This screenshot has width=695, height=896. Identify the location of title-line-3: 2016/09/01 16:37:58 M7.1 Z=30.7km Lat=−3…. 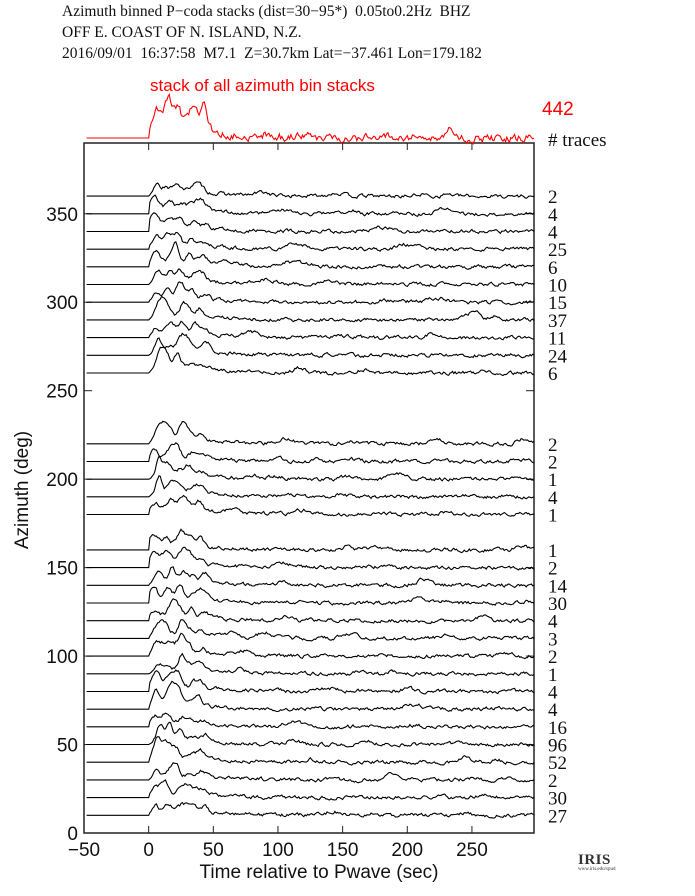
(272, 53).